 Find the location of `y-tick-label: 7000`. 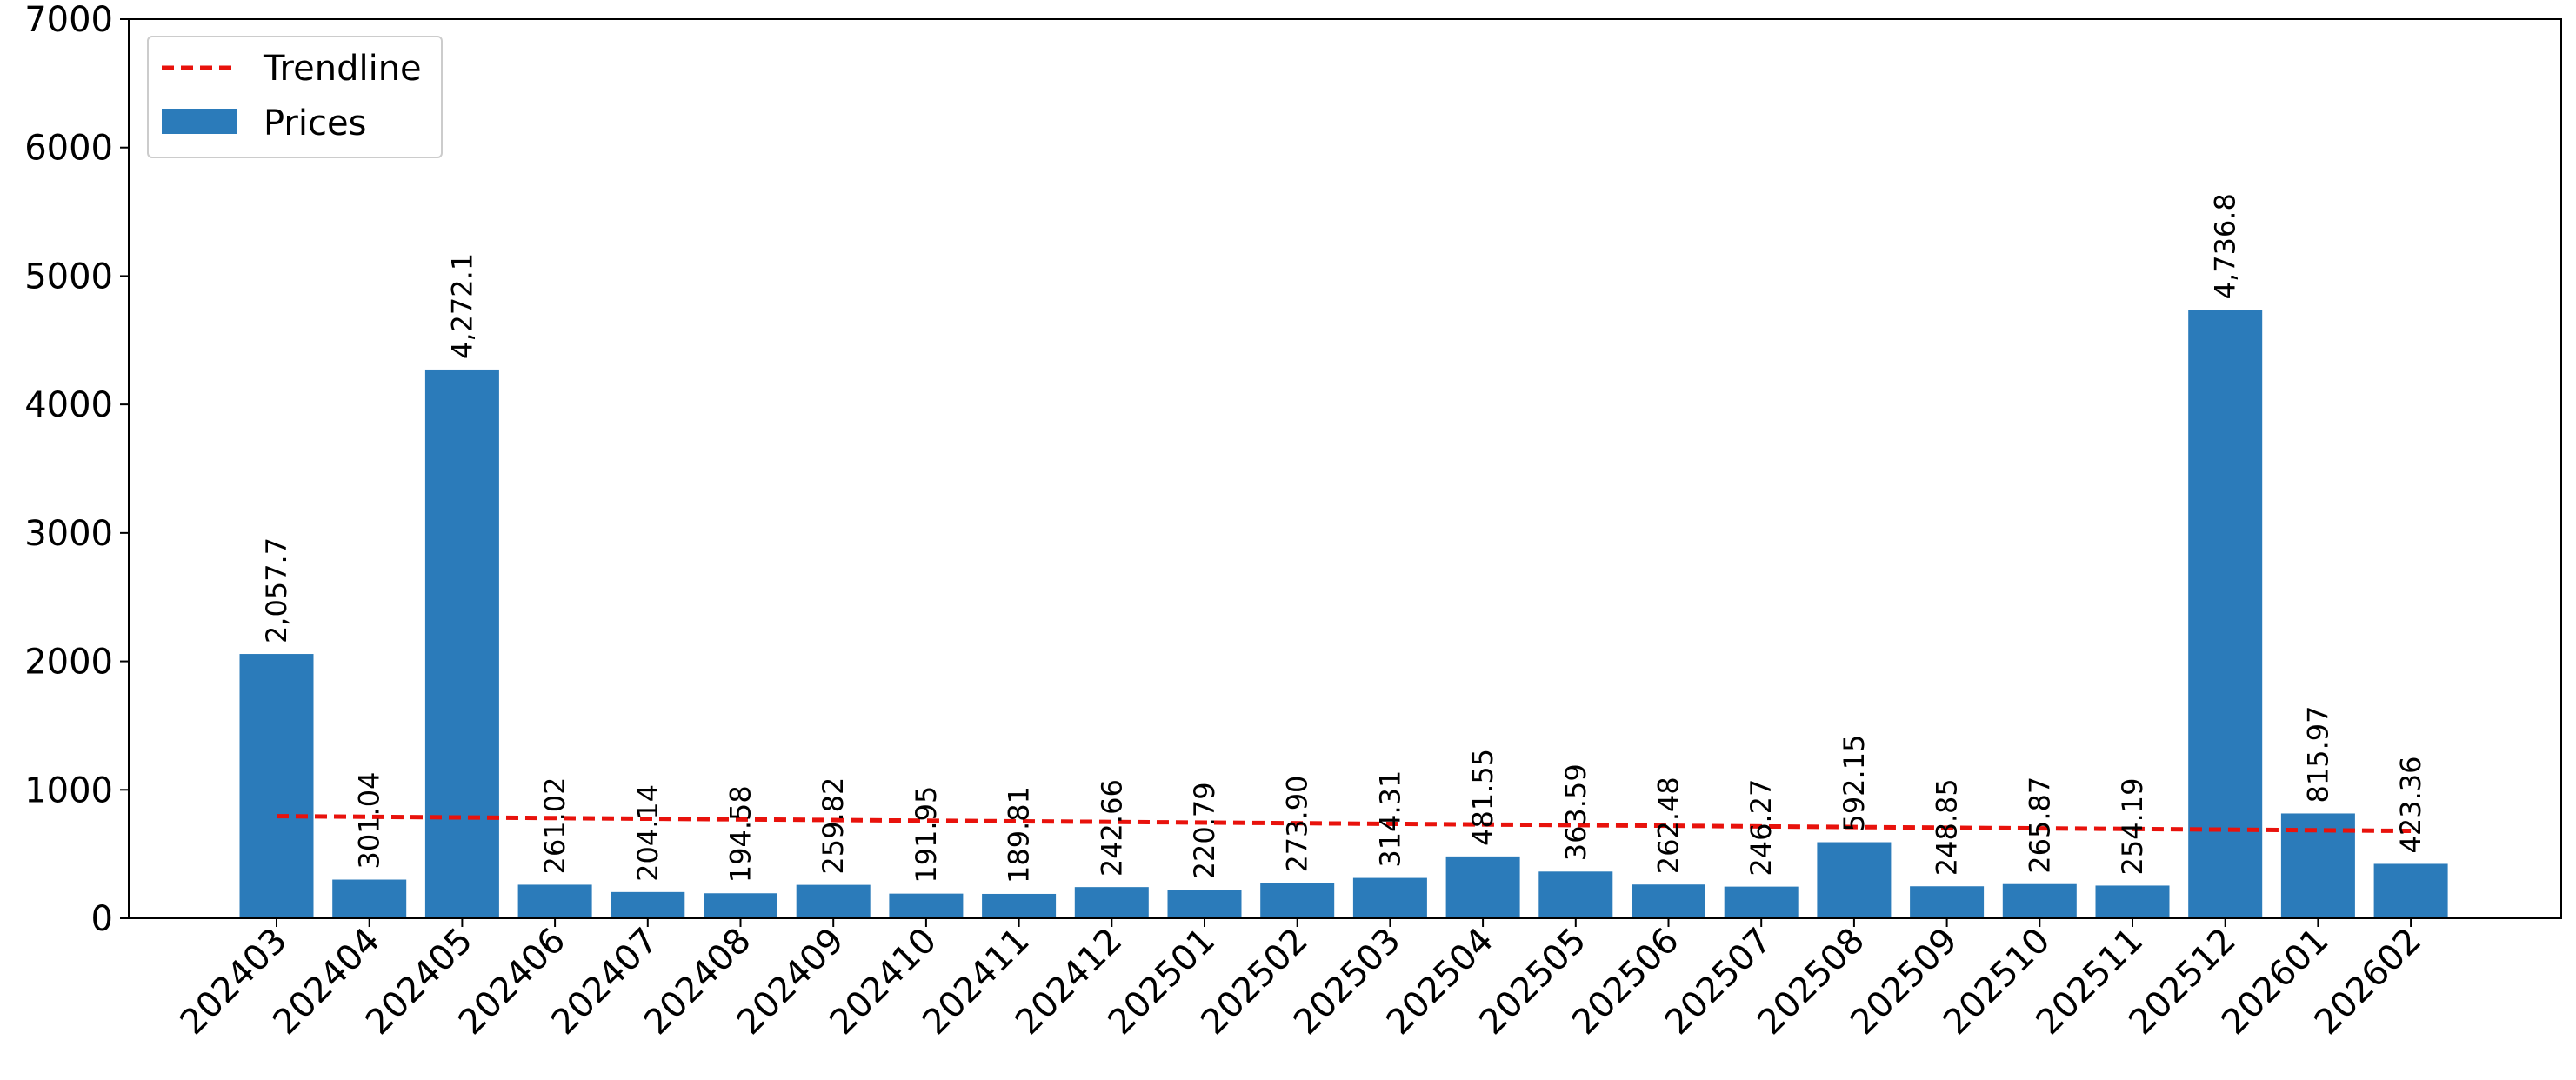

y-tick-label: 7000 is located at coordinates (68, 20).